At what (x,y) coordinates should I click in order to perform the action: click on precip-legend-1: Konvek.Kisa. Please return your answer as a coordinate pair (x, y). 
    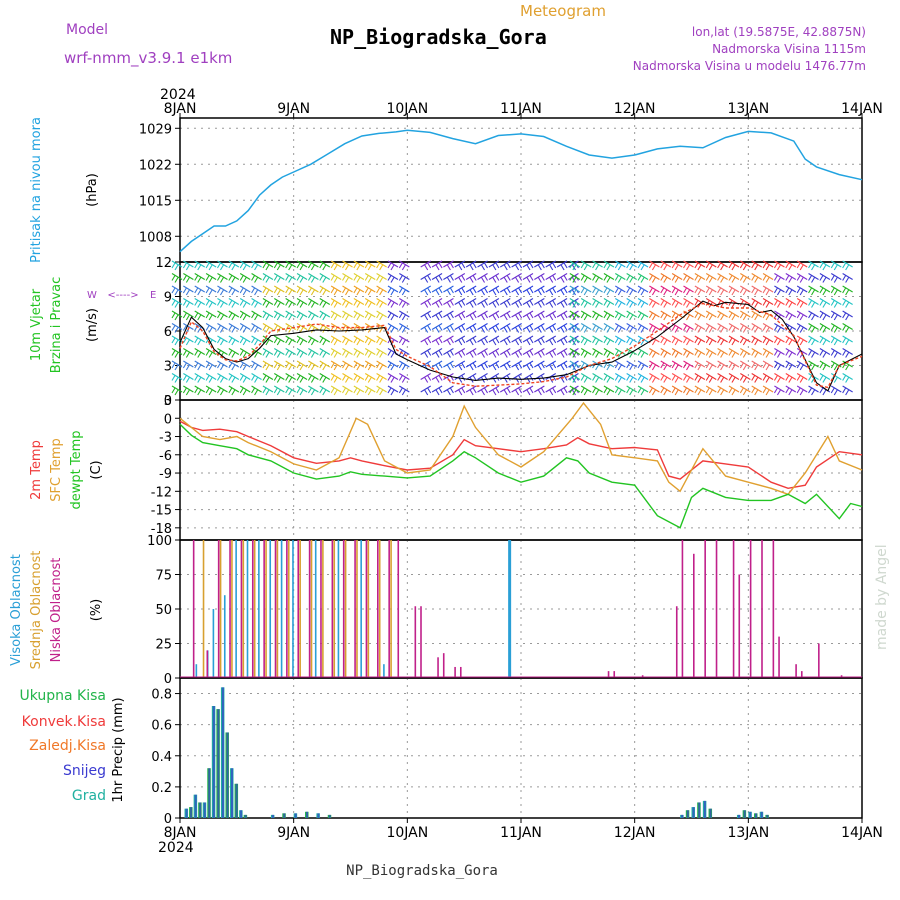
    Looking at the image, I should click on (64, 722).